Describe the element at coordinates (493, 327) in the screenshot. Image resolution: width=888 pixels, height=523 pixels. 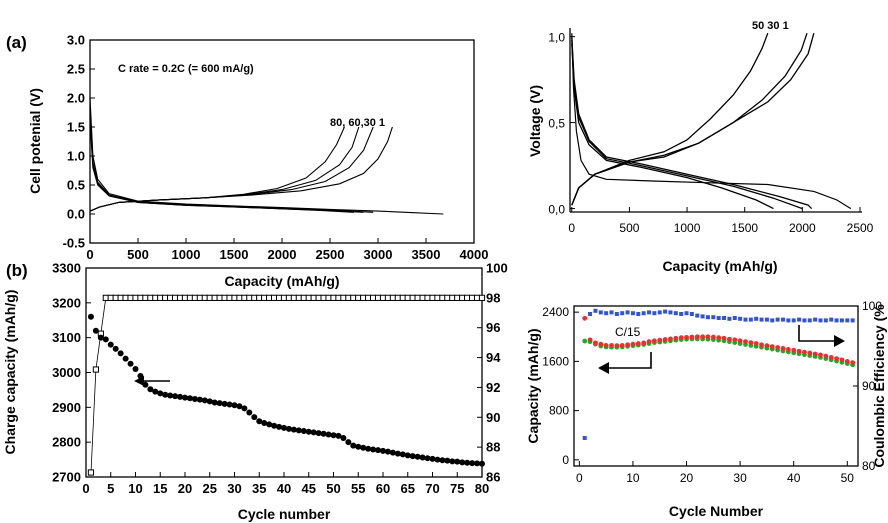
I see `y2-tick-label: 96` at that location.